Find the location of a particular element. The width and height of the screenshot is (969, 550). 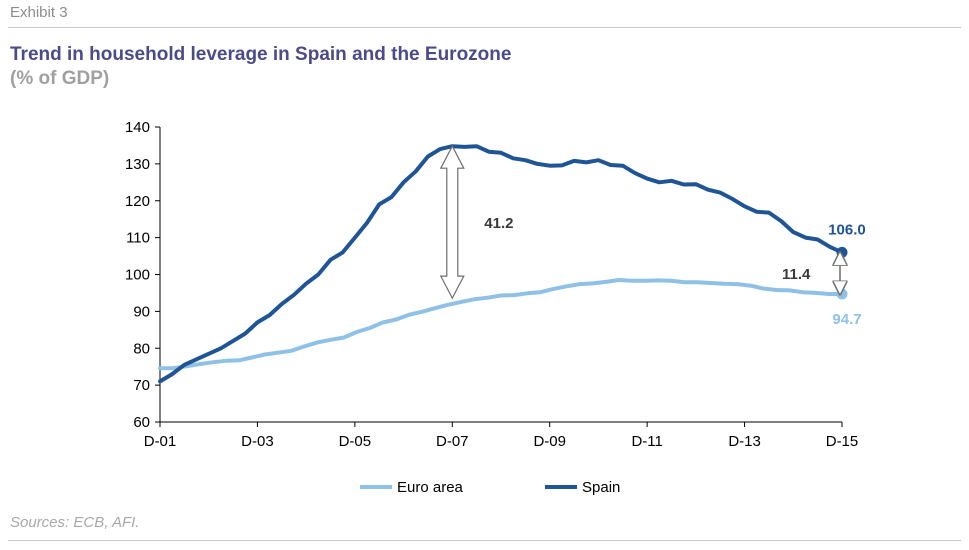

x-tick-label: D-03 is located at coordinates (257, 441).